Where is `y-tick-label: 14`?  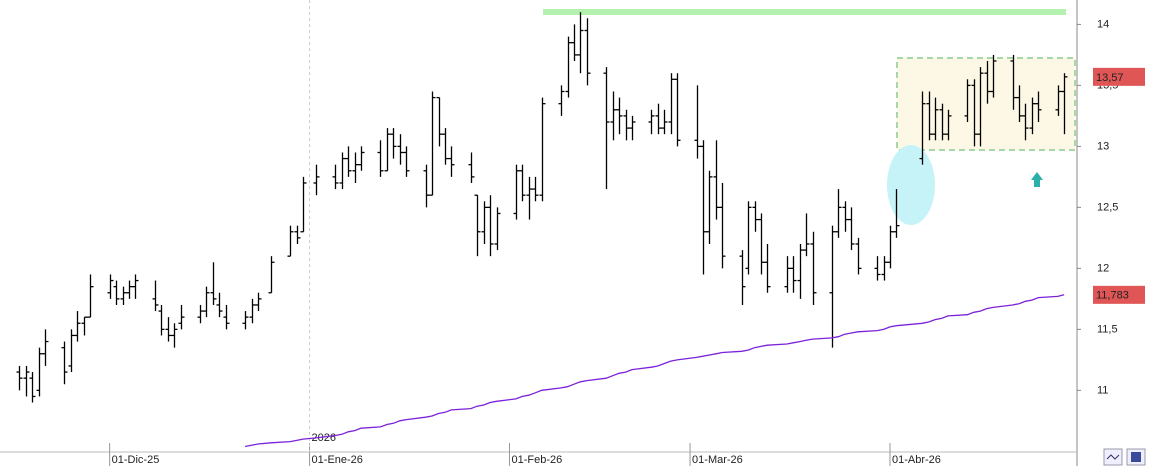 y-tick-label: 14 is located at coordinates (1103, 24).